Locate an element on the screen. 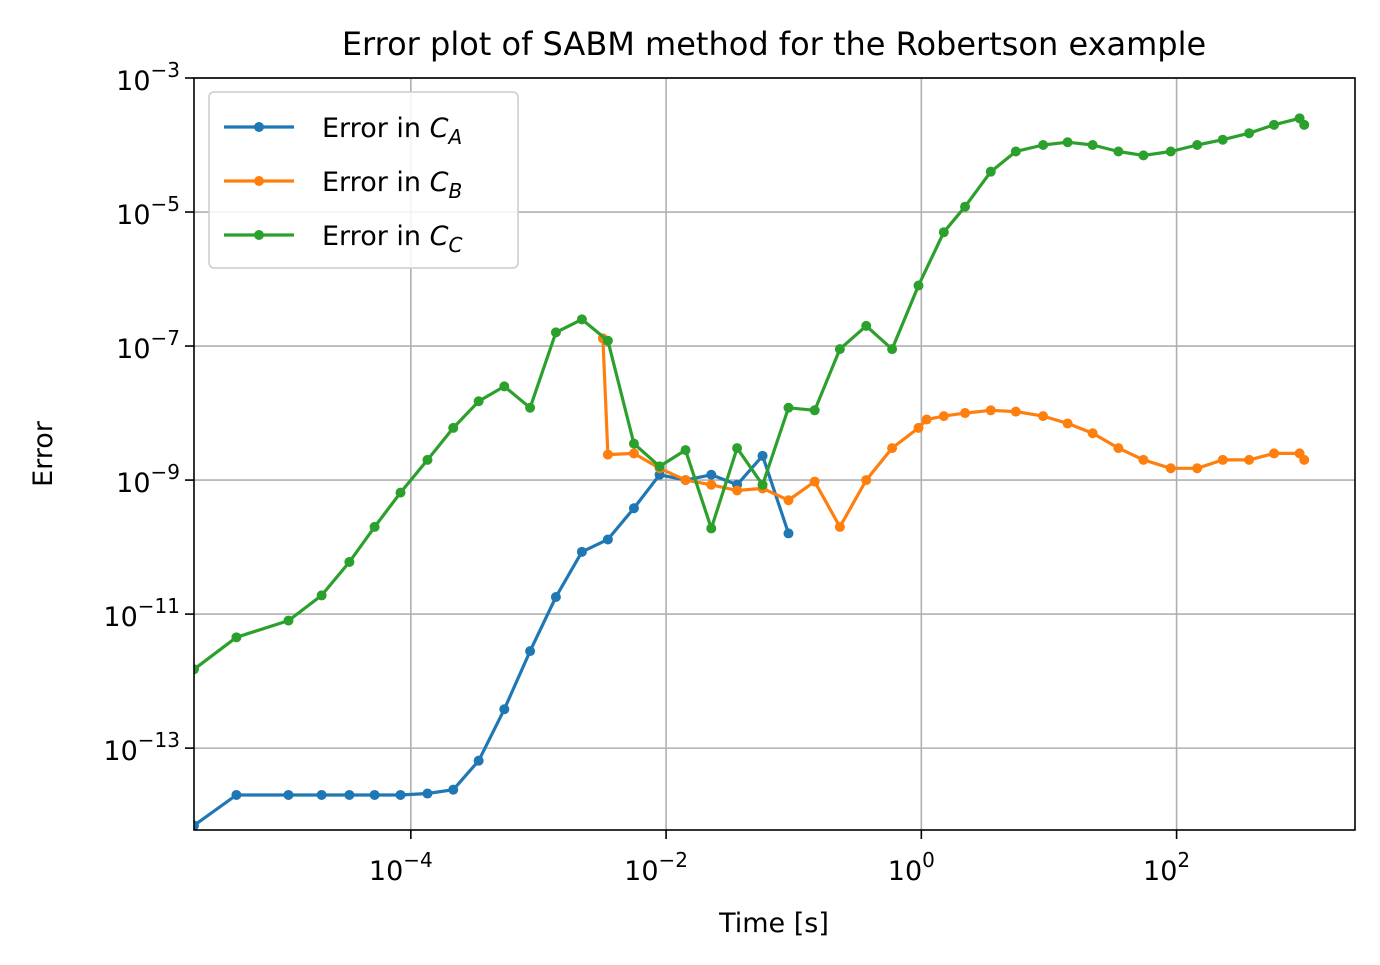 This screenshot has height=965, width=1380. y-tick-exponent: −13 is located at coordinates (159, 740).